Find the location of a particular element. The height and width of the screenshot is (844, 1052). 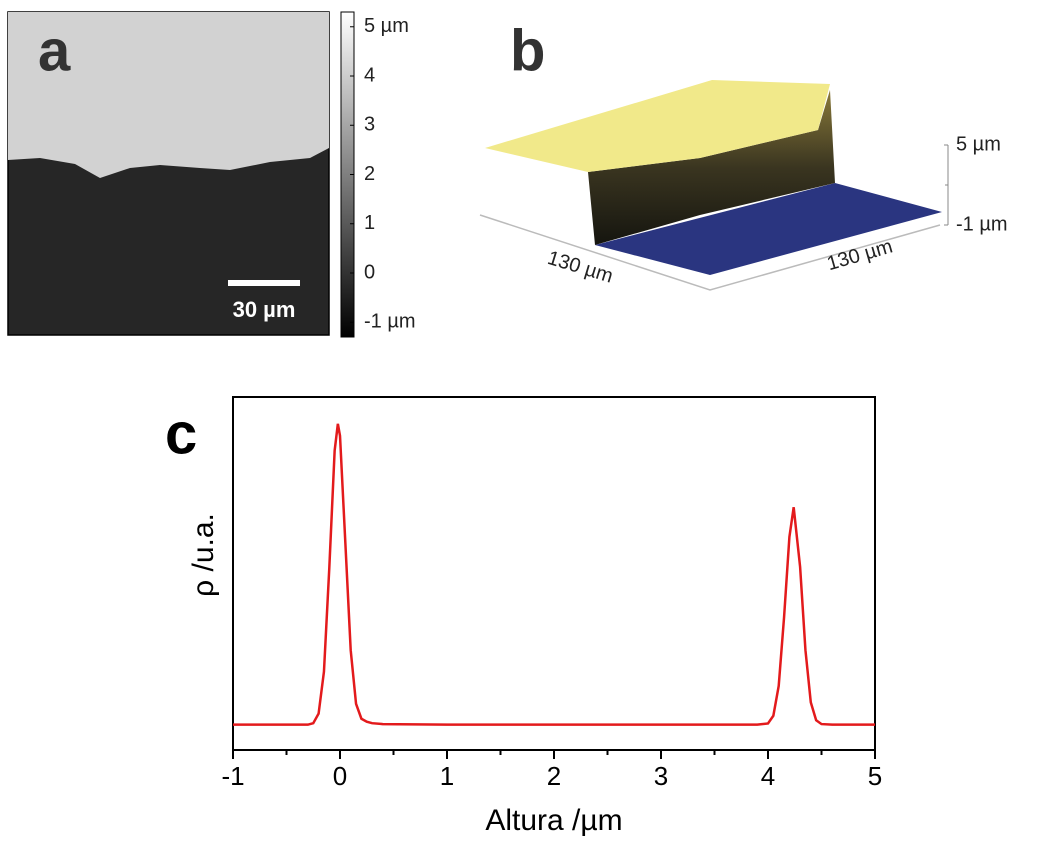

z-tick-label: 5 µm is located at coordinates (978, 144).